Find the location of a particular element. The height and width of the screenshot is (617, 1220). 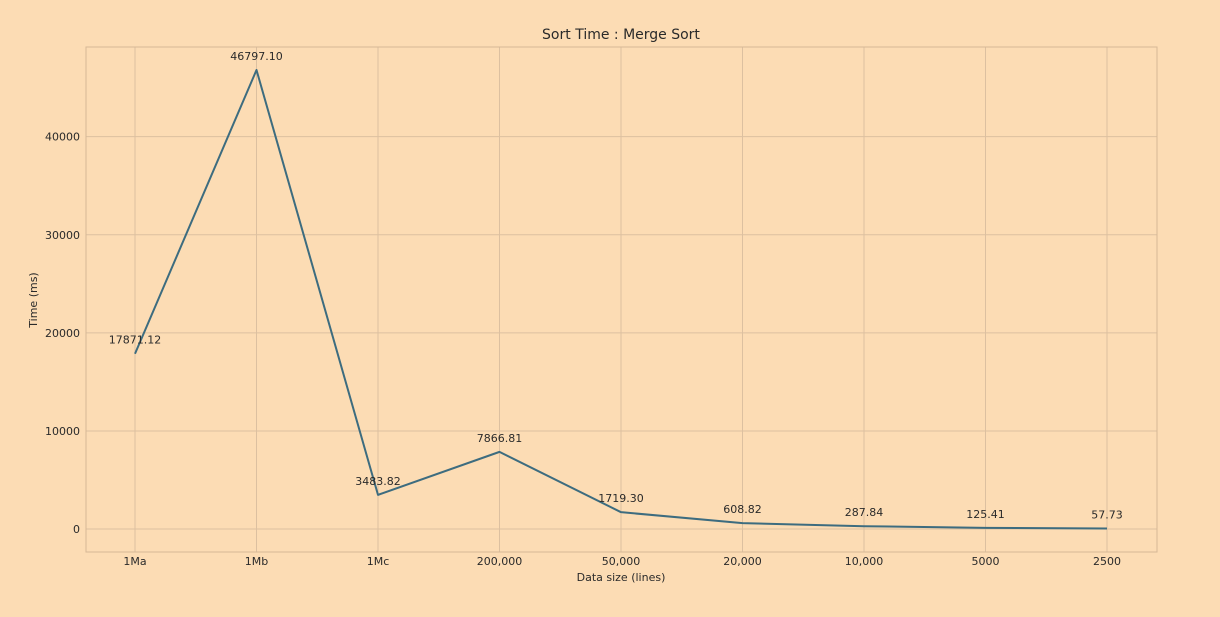

x-tick-label: 1Mc is located at coordinates (378, 561).